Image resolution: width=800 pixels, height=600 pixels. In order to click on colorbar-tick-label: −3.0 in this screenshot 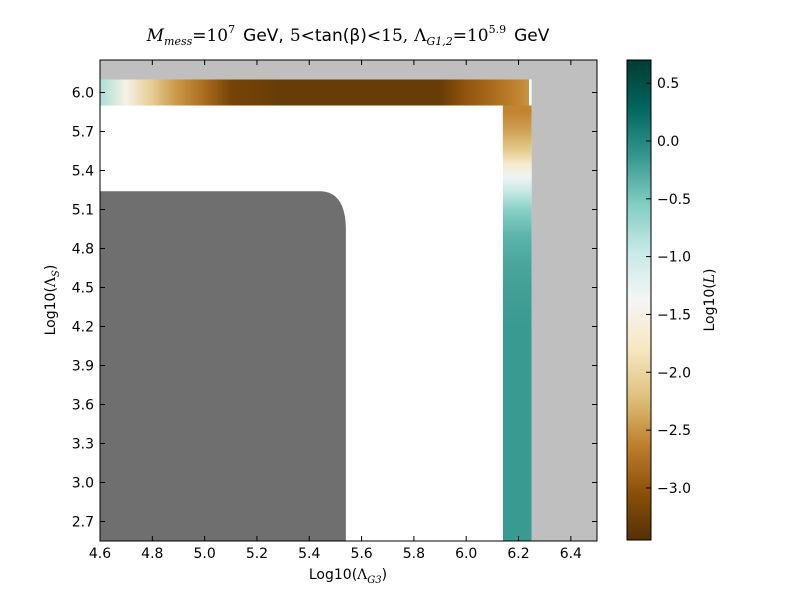, I will do `click(674, 489)`.